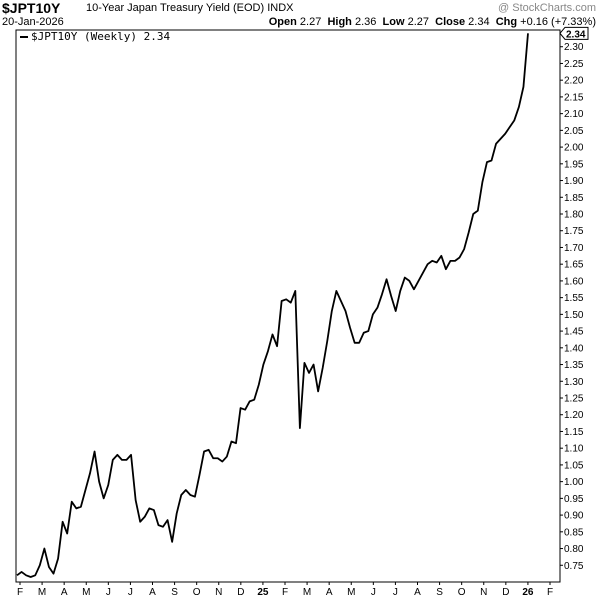  Describe the element at coordinates (574, 365) in the screenshot. I see `y-tick-label: 1.35` at that location.